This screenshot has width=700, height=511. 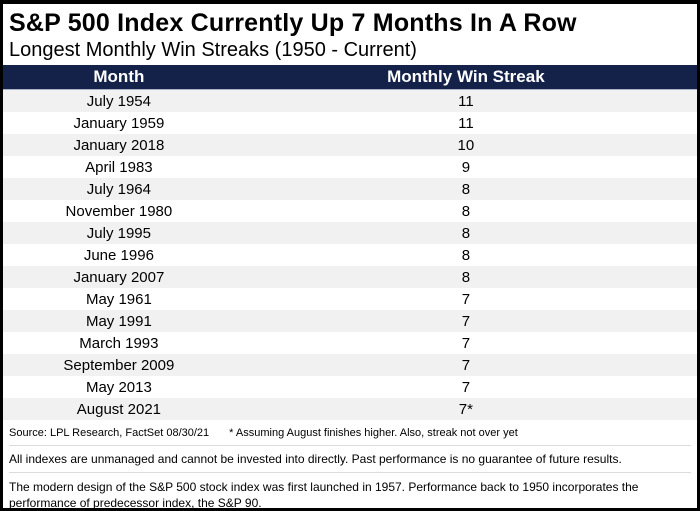 I want to click on month-cell: November 1980, so click(x=119, y=211).